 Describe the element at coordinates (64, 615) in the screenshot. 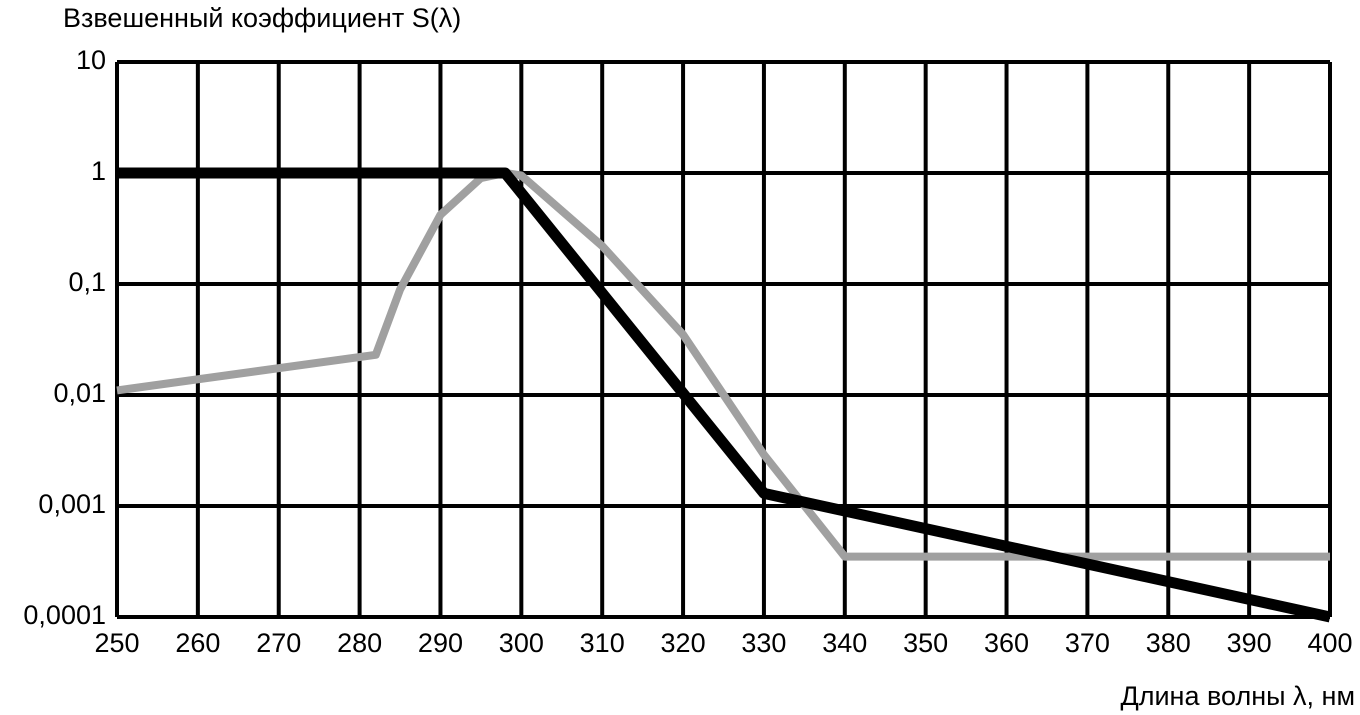

I see `y-tick-label: 0,0001` at that location.